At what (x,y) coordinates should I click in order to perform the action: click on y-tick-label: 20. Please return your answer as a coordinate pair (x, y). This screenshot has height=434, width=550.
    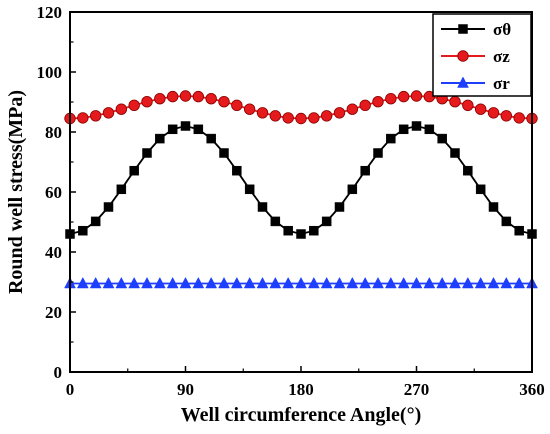
    Looking at the image, I should click on (53, 312).